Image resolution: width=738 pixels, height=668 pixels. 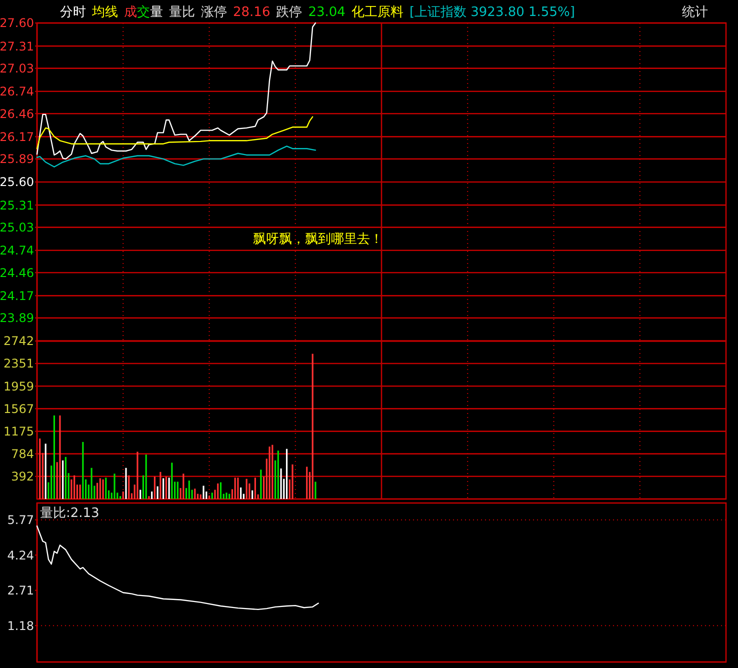 What do you see at coordinates (70, 513) in the screenshot?
I see `chart-title: 量比:2.13` at bounding box center [70, 513].